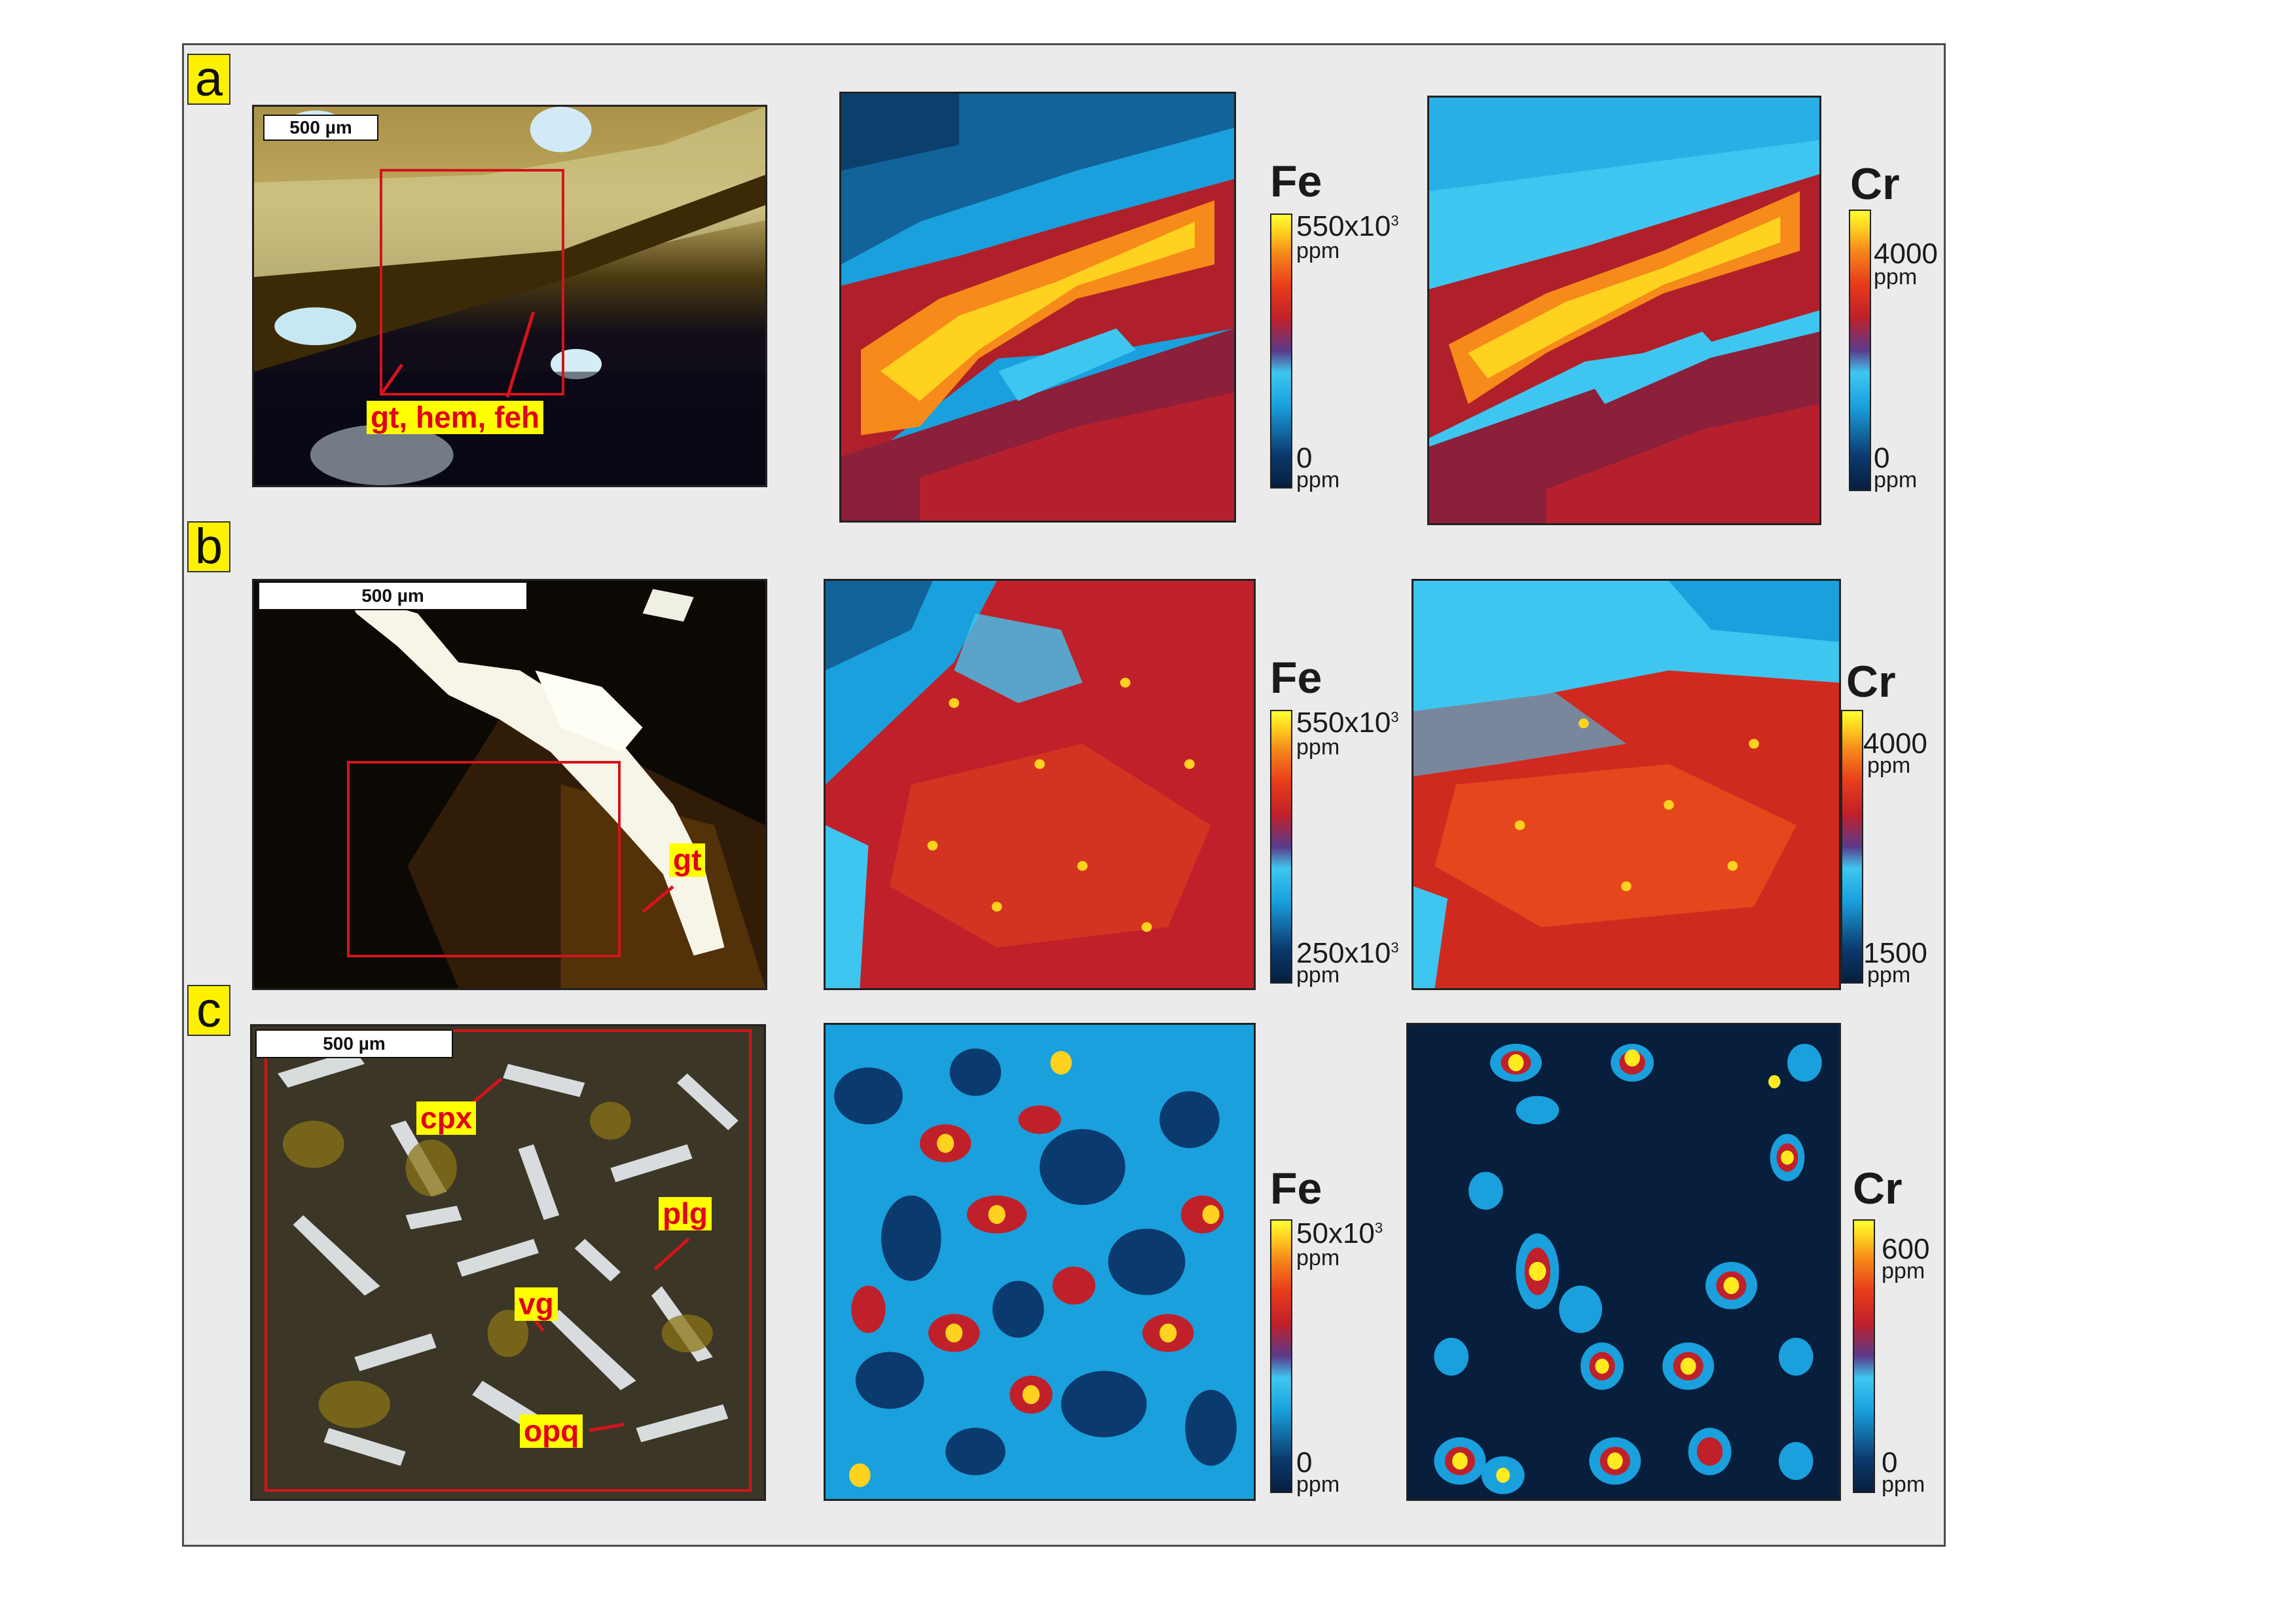  What do you see at coordinates (1304, 1463) in the screenshot?
I see `colorbar-min-fe-c: 0` at bounding box center [1304, 1463].